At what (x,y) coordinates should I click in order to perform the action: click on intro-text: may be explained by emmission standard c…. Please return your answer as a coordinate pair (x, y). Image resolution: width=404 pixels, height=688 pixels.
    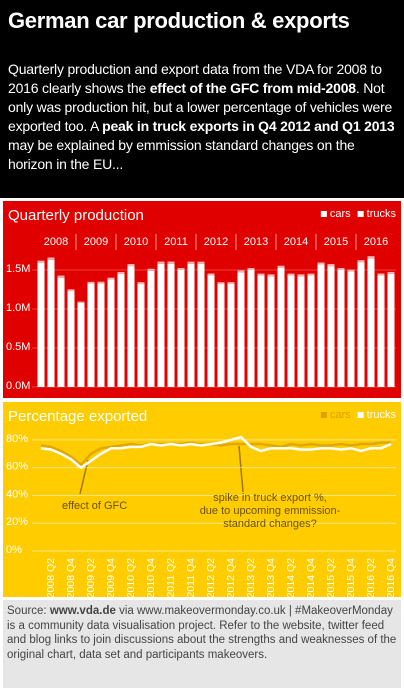
    Looking at the image, I should click on (181, 154).